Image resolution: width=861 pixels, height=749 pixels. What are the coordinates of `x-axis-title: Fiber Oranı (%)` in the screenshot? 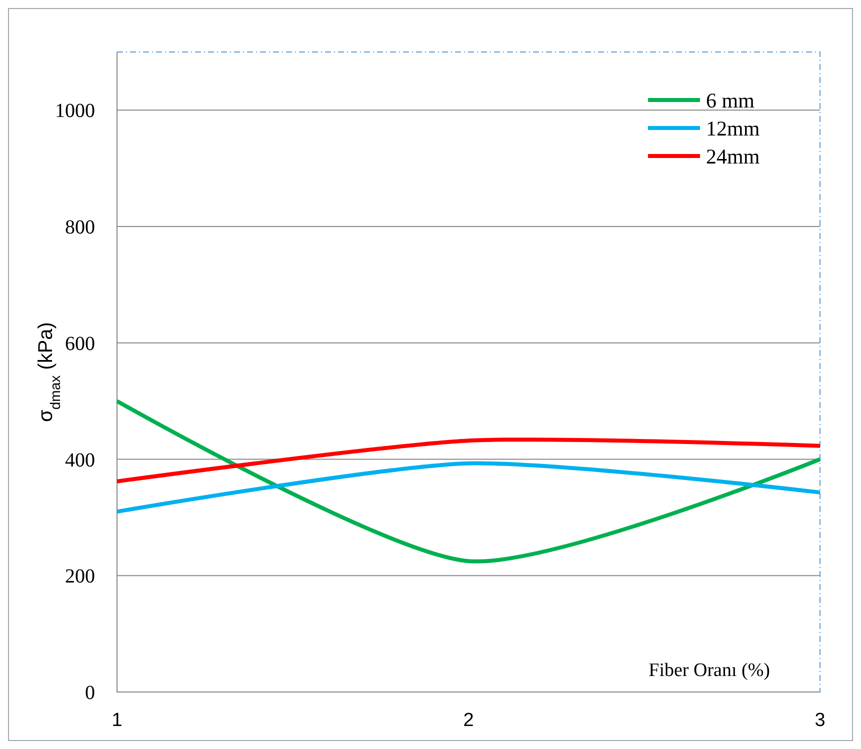 It's located at (709, 670).